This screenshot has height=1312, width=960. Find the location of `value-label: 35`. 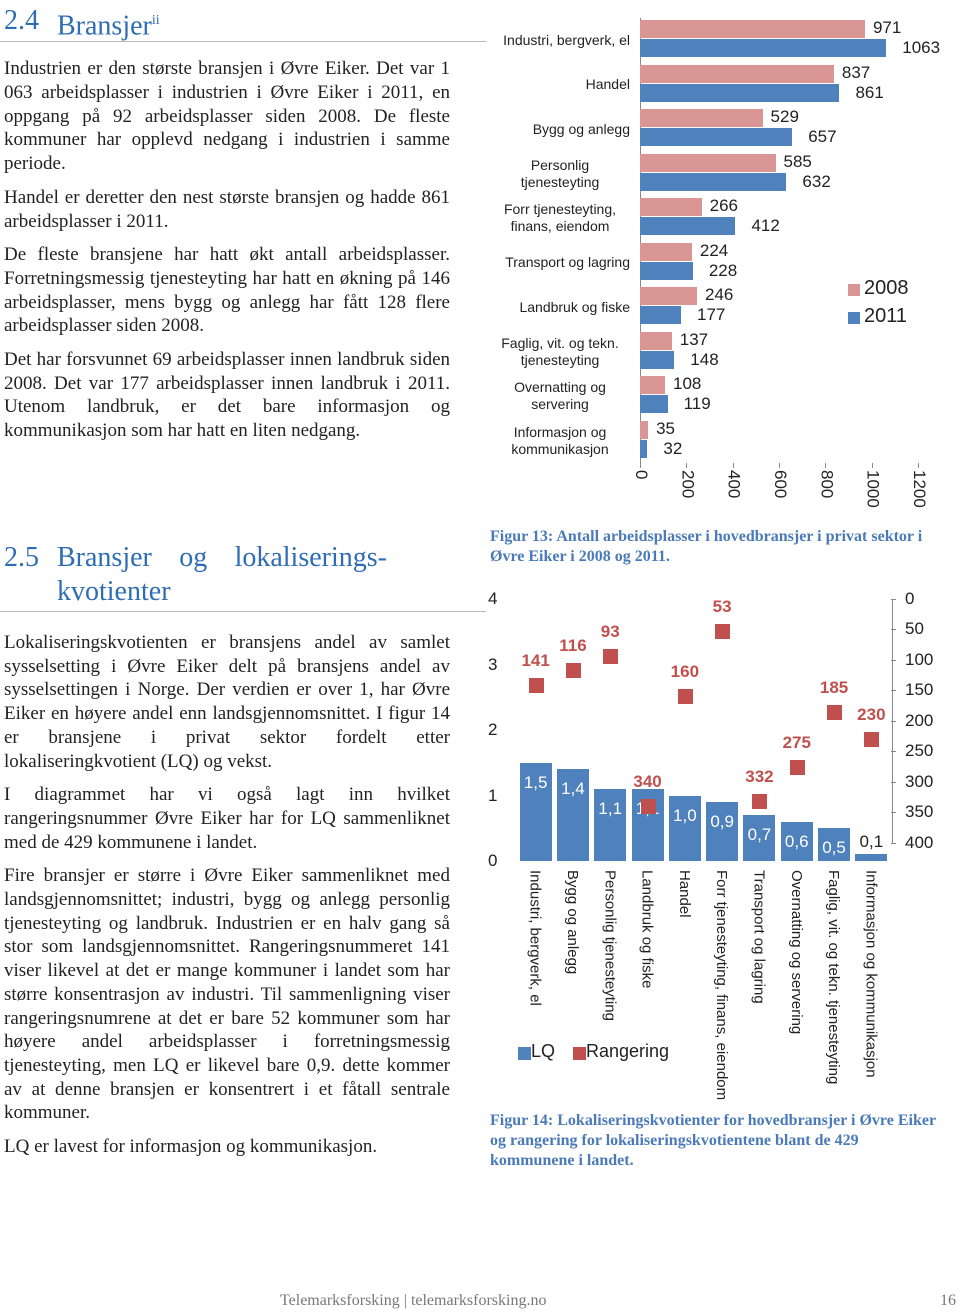

value-label: 35 is located at coordinates (666, 428).